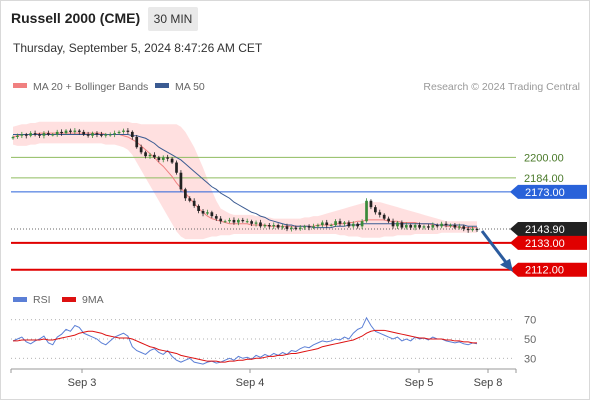 The height and width of the screenshot is (400, 590). What do you see at coordinates (58, 300) in the screenshot?
I see `rsi-legend: RSI 9MA` at bounding box center [58, 300].